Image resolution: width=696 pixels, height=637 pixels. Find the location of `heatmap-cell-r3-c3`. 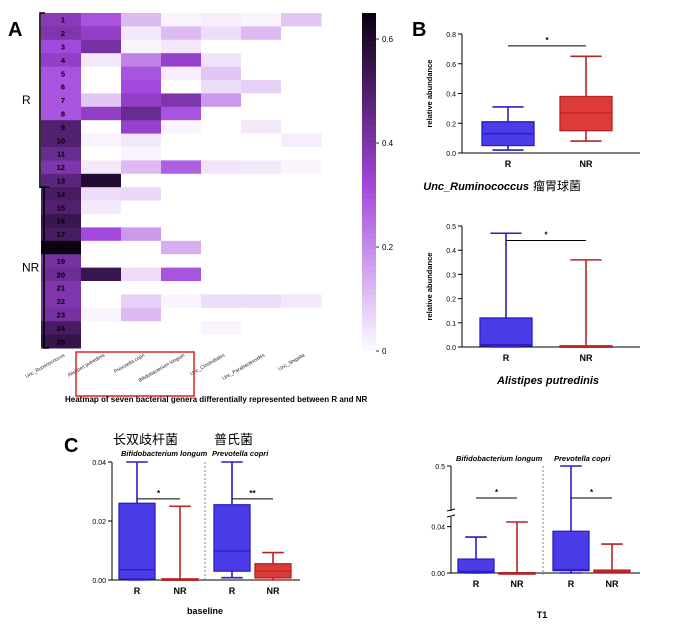

heatmap-cell-r3-c3 is located at coordinates (141, 46).